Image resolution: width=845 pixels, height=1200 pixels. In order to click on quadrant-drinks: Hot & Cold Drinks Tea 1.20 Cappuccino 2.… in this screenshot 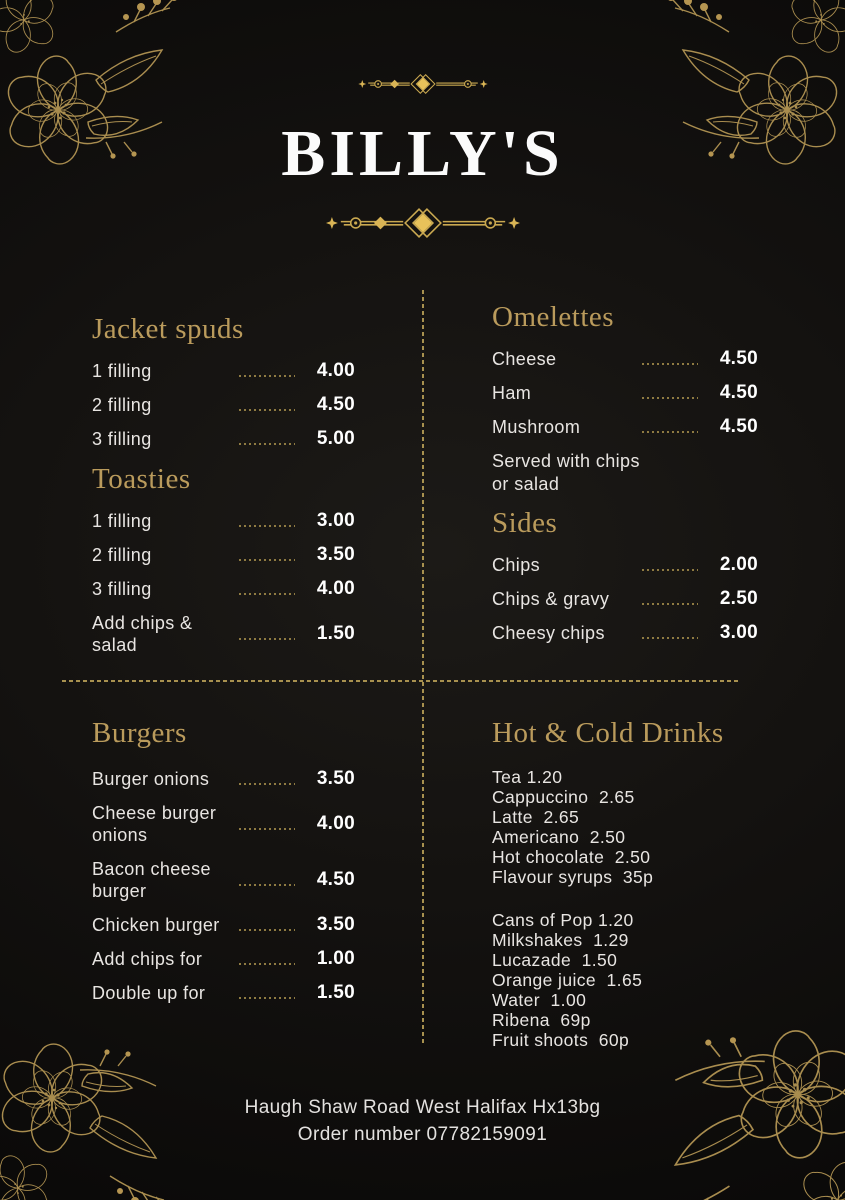, I will do `click(633, 883)`.